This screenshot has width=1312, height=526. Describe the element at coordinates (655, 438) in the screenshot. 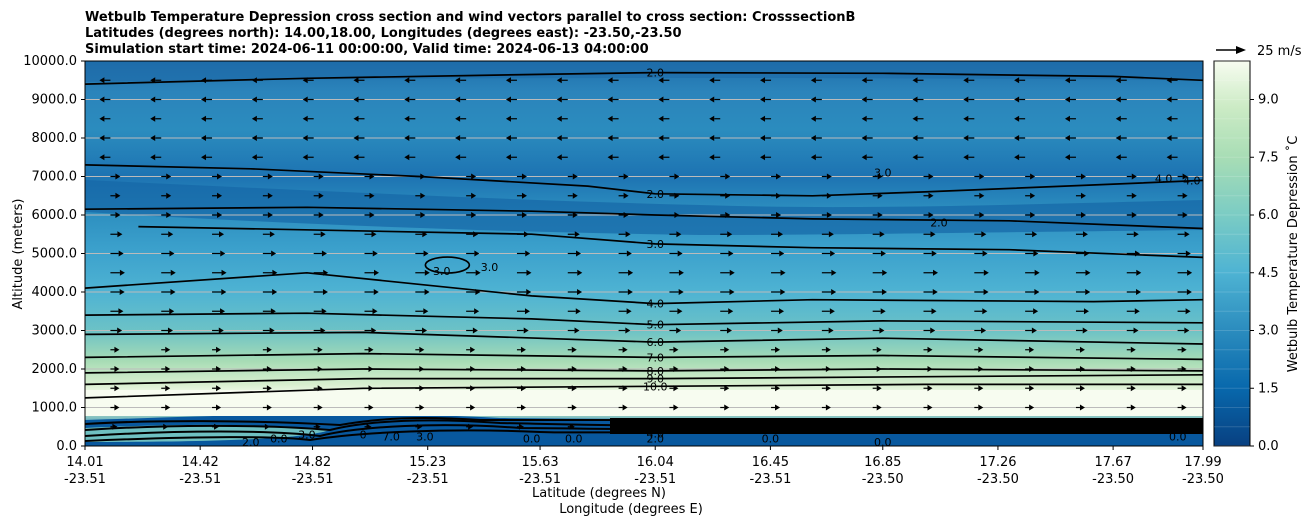

I see `contour-label: 2.0` at that location.